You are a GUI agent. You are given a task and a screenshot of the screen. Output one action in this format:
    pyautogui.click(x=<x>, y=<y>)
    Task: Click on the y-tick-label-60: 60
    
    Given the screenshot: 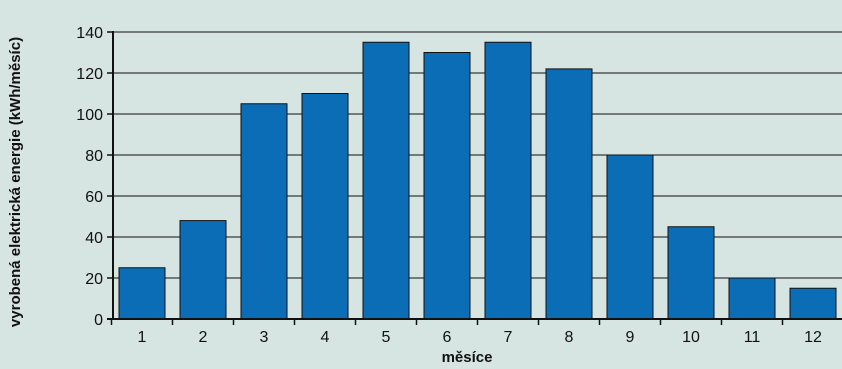 What is the action you would take?
    pyautogui.click(x=94, y=197)
    